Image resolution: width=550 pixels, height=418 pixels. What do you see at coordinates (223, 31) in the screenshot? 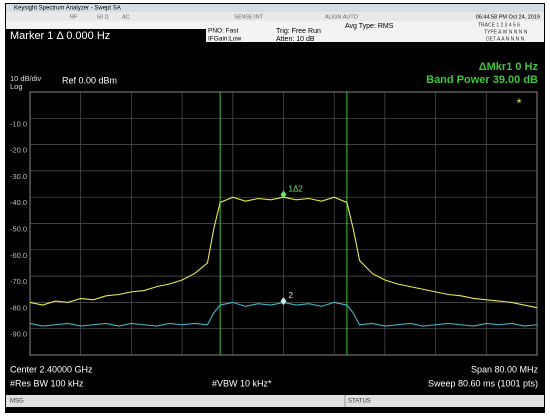
I see `pno: PNO: Fast` at bounding box center [223, 31].